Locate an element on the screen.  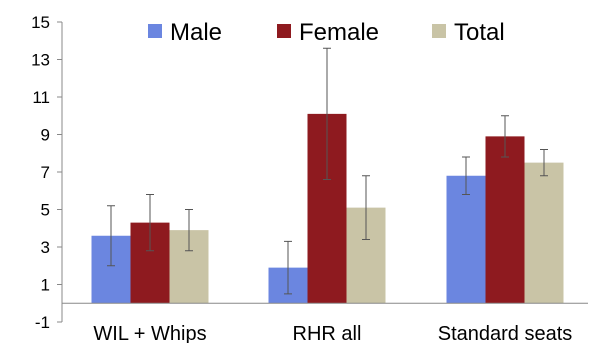
y-tick-label: 5 is located at coordinates (45, 210).